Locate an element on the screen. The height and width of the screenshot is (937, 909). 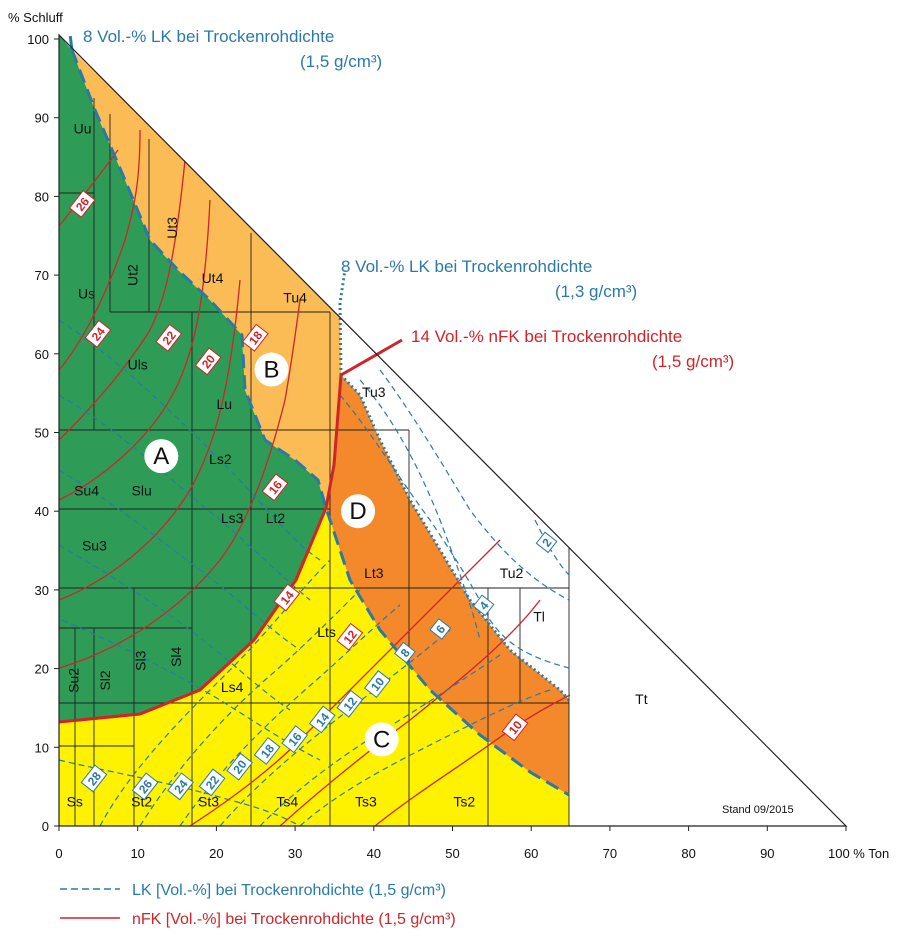
x-axis-label: 100 % Ton is located at coordinates (858, 853).